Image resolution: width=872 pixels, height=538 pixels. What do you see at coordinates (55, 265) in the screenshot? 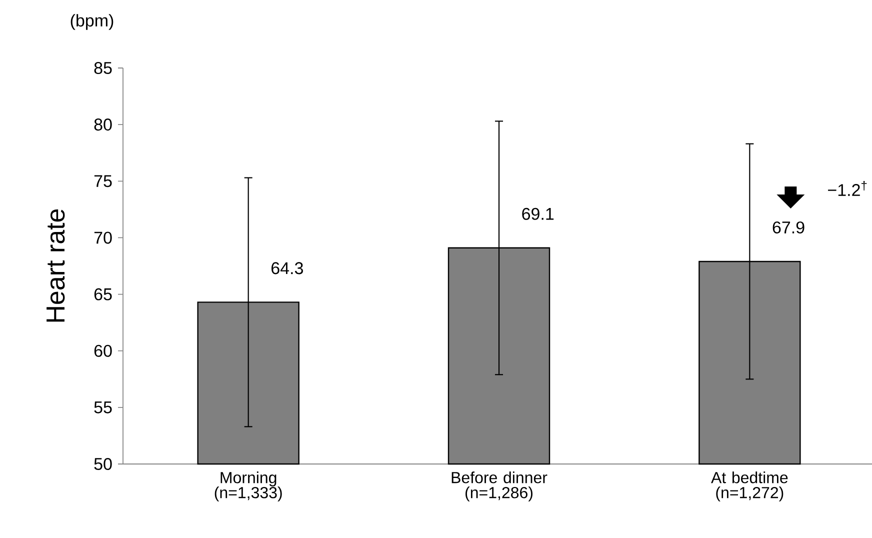
I see `y-axis-title: Heart rate` at bounding box center [55, 265].